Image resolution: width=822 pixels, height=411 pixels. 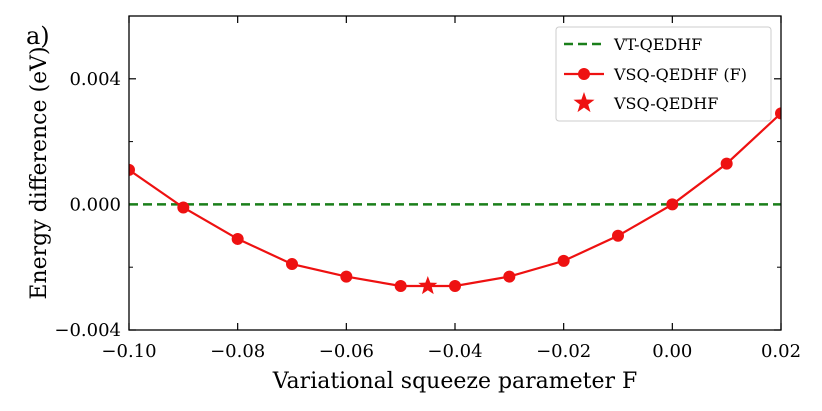 I want to click on y-axis-label: Energy difference (eV), so click(x=39, y=172).